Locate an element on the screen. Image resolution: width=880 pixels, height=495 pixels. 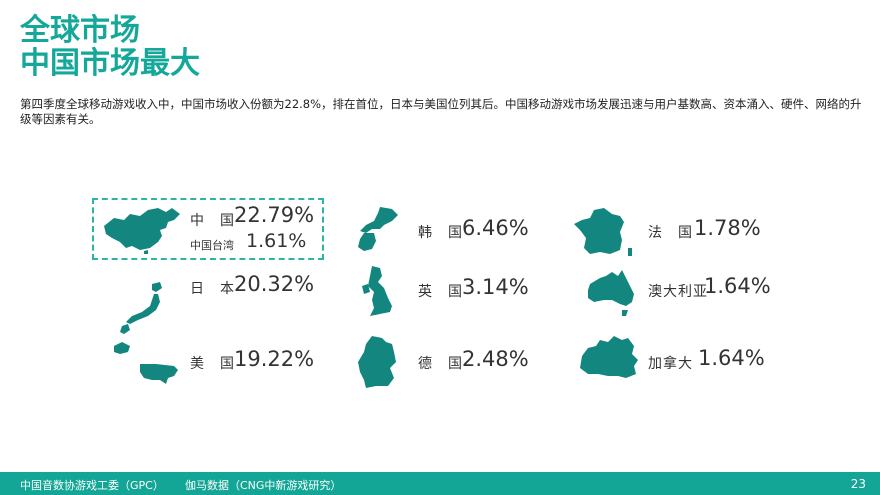
china-value: 22.79% is located at coordinates (274, 215).